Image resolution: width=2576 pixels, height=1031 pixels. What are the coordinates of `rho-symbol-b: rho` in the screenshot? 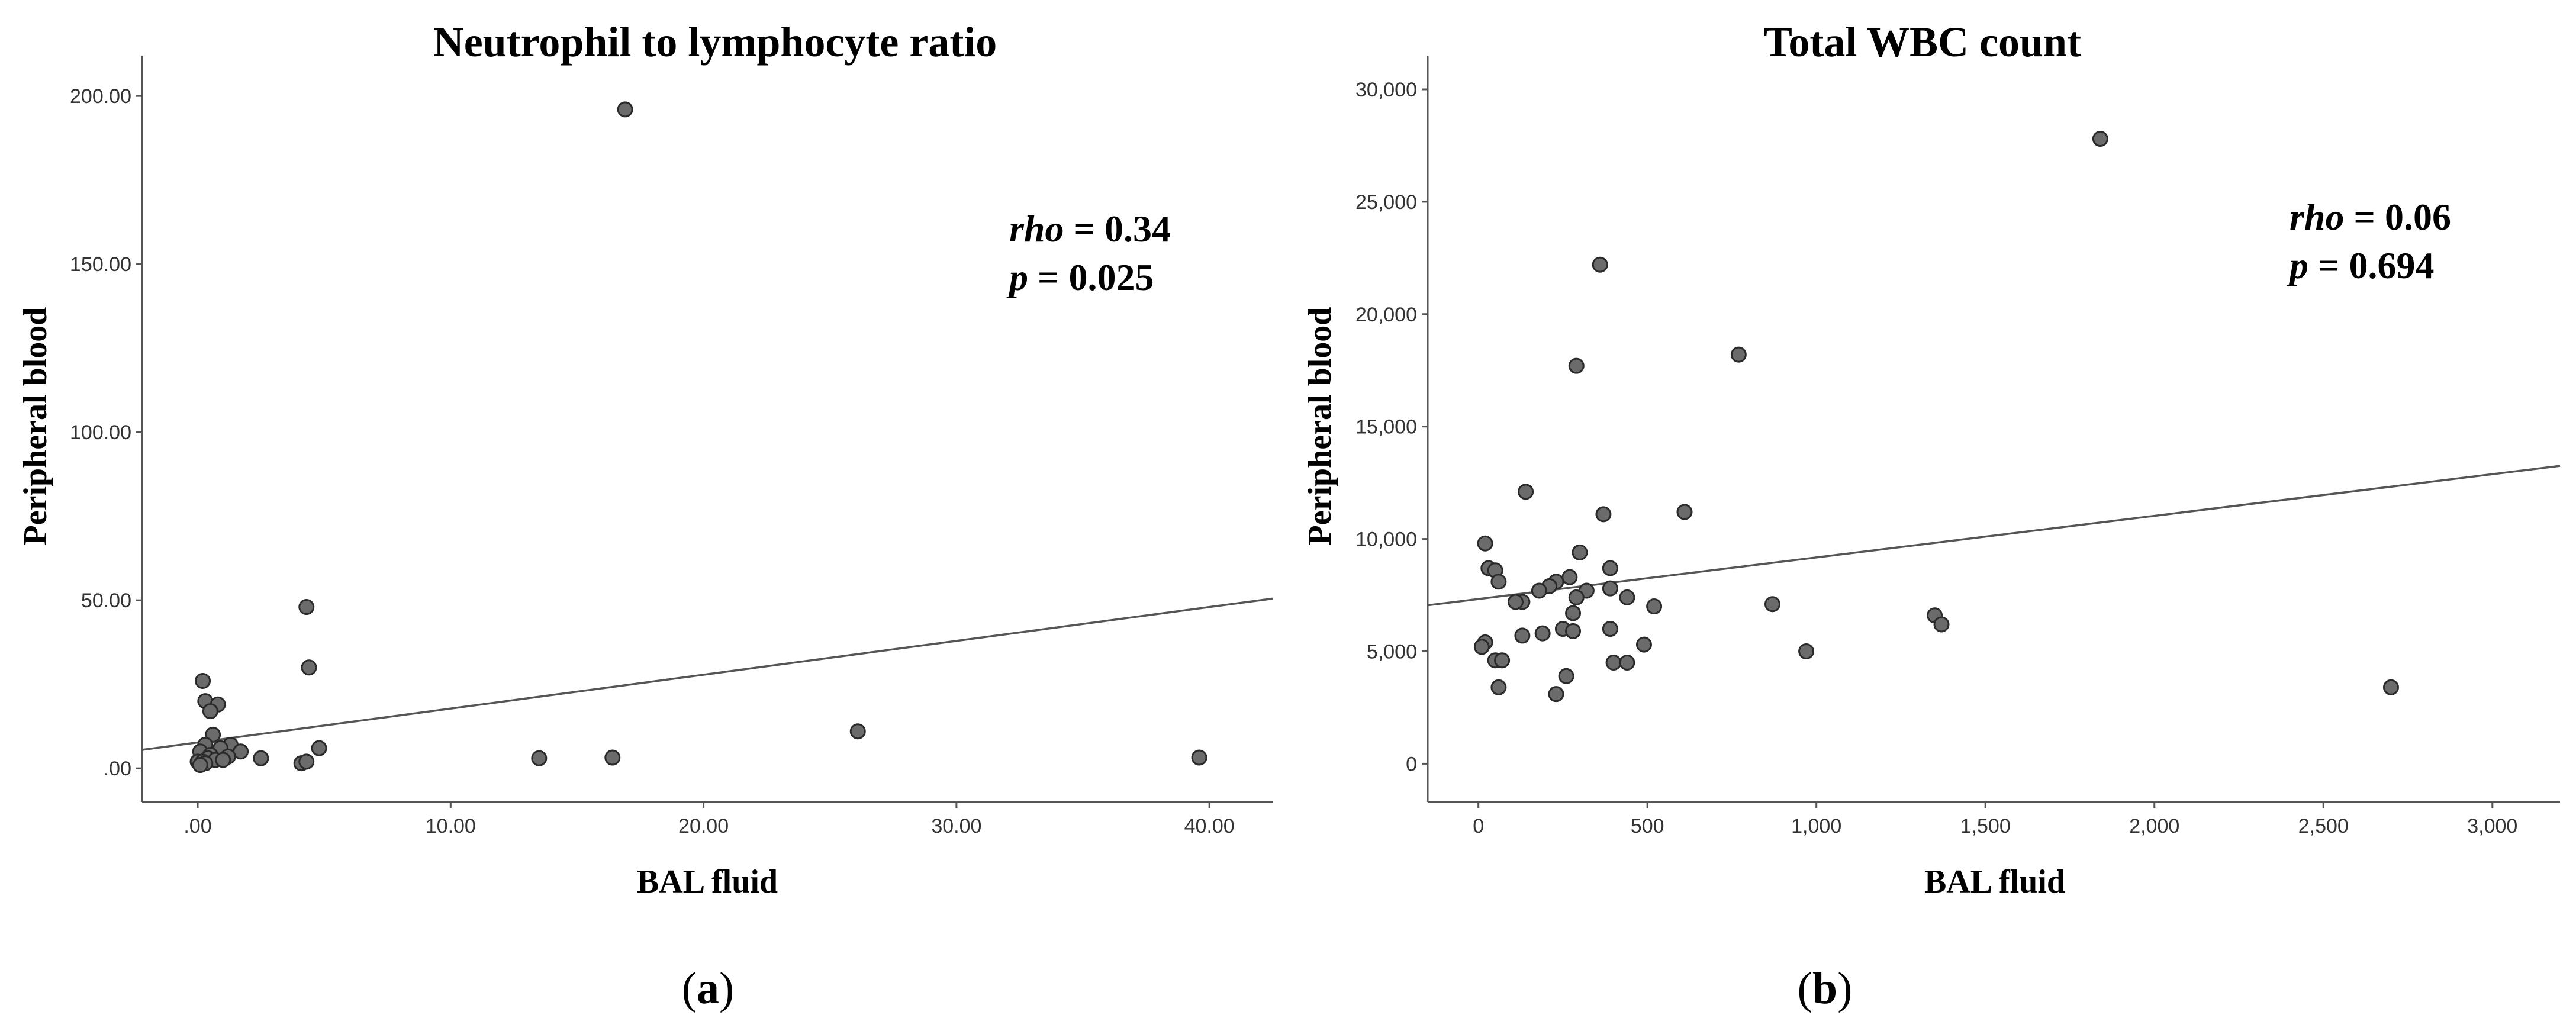 It's located at (2317, 217).